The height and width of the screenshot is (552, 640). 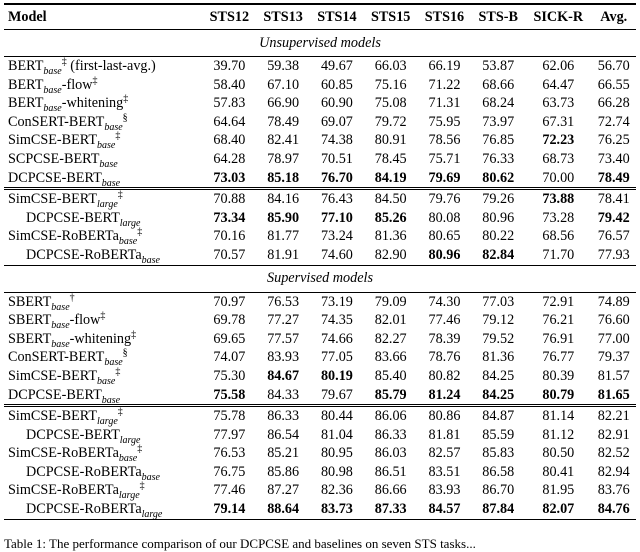 I want to click on score-cell: 70.51, so click(x=336, y=158).